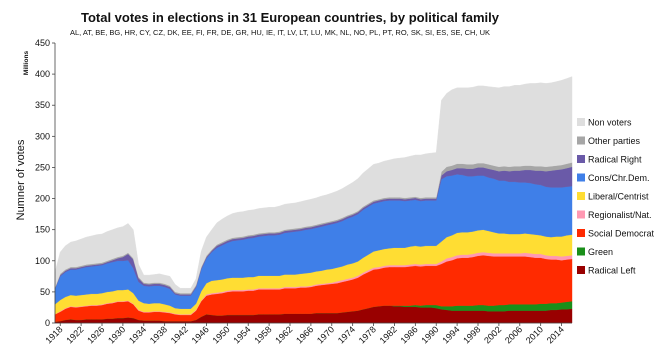 This screenshot has height=356, width=670. I want to click on x-tick-label: 1978, so click(367, 334).